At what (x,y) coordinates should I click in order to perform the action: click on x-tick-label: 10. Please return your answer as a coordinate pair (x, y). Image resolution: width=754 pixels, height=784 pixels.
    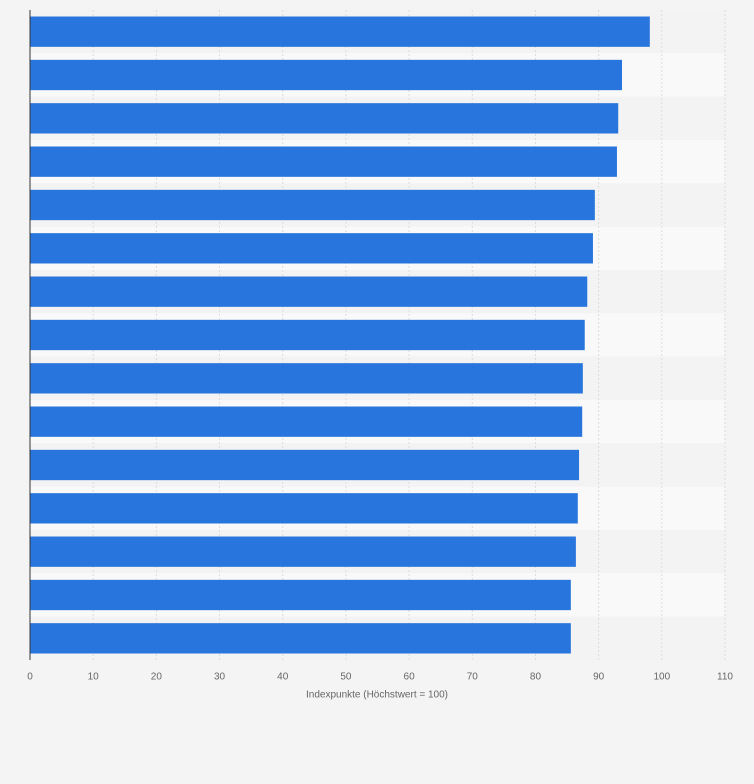
    Looking at the image, I should click on (94, 677).